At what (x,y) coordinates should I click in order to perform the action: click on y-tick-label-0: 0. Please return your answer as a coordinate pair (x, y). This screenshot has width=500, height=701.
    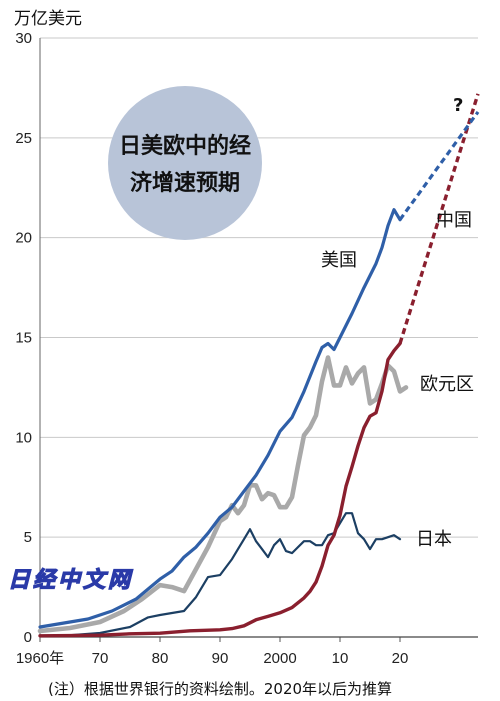
    Looking at the image, I should click on (28, 637).